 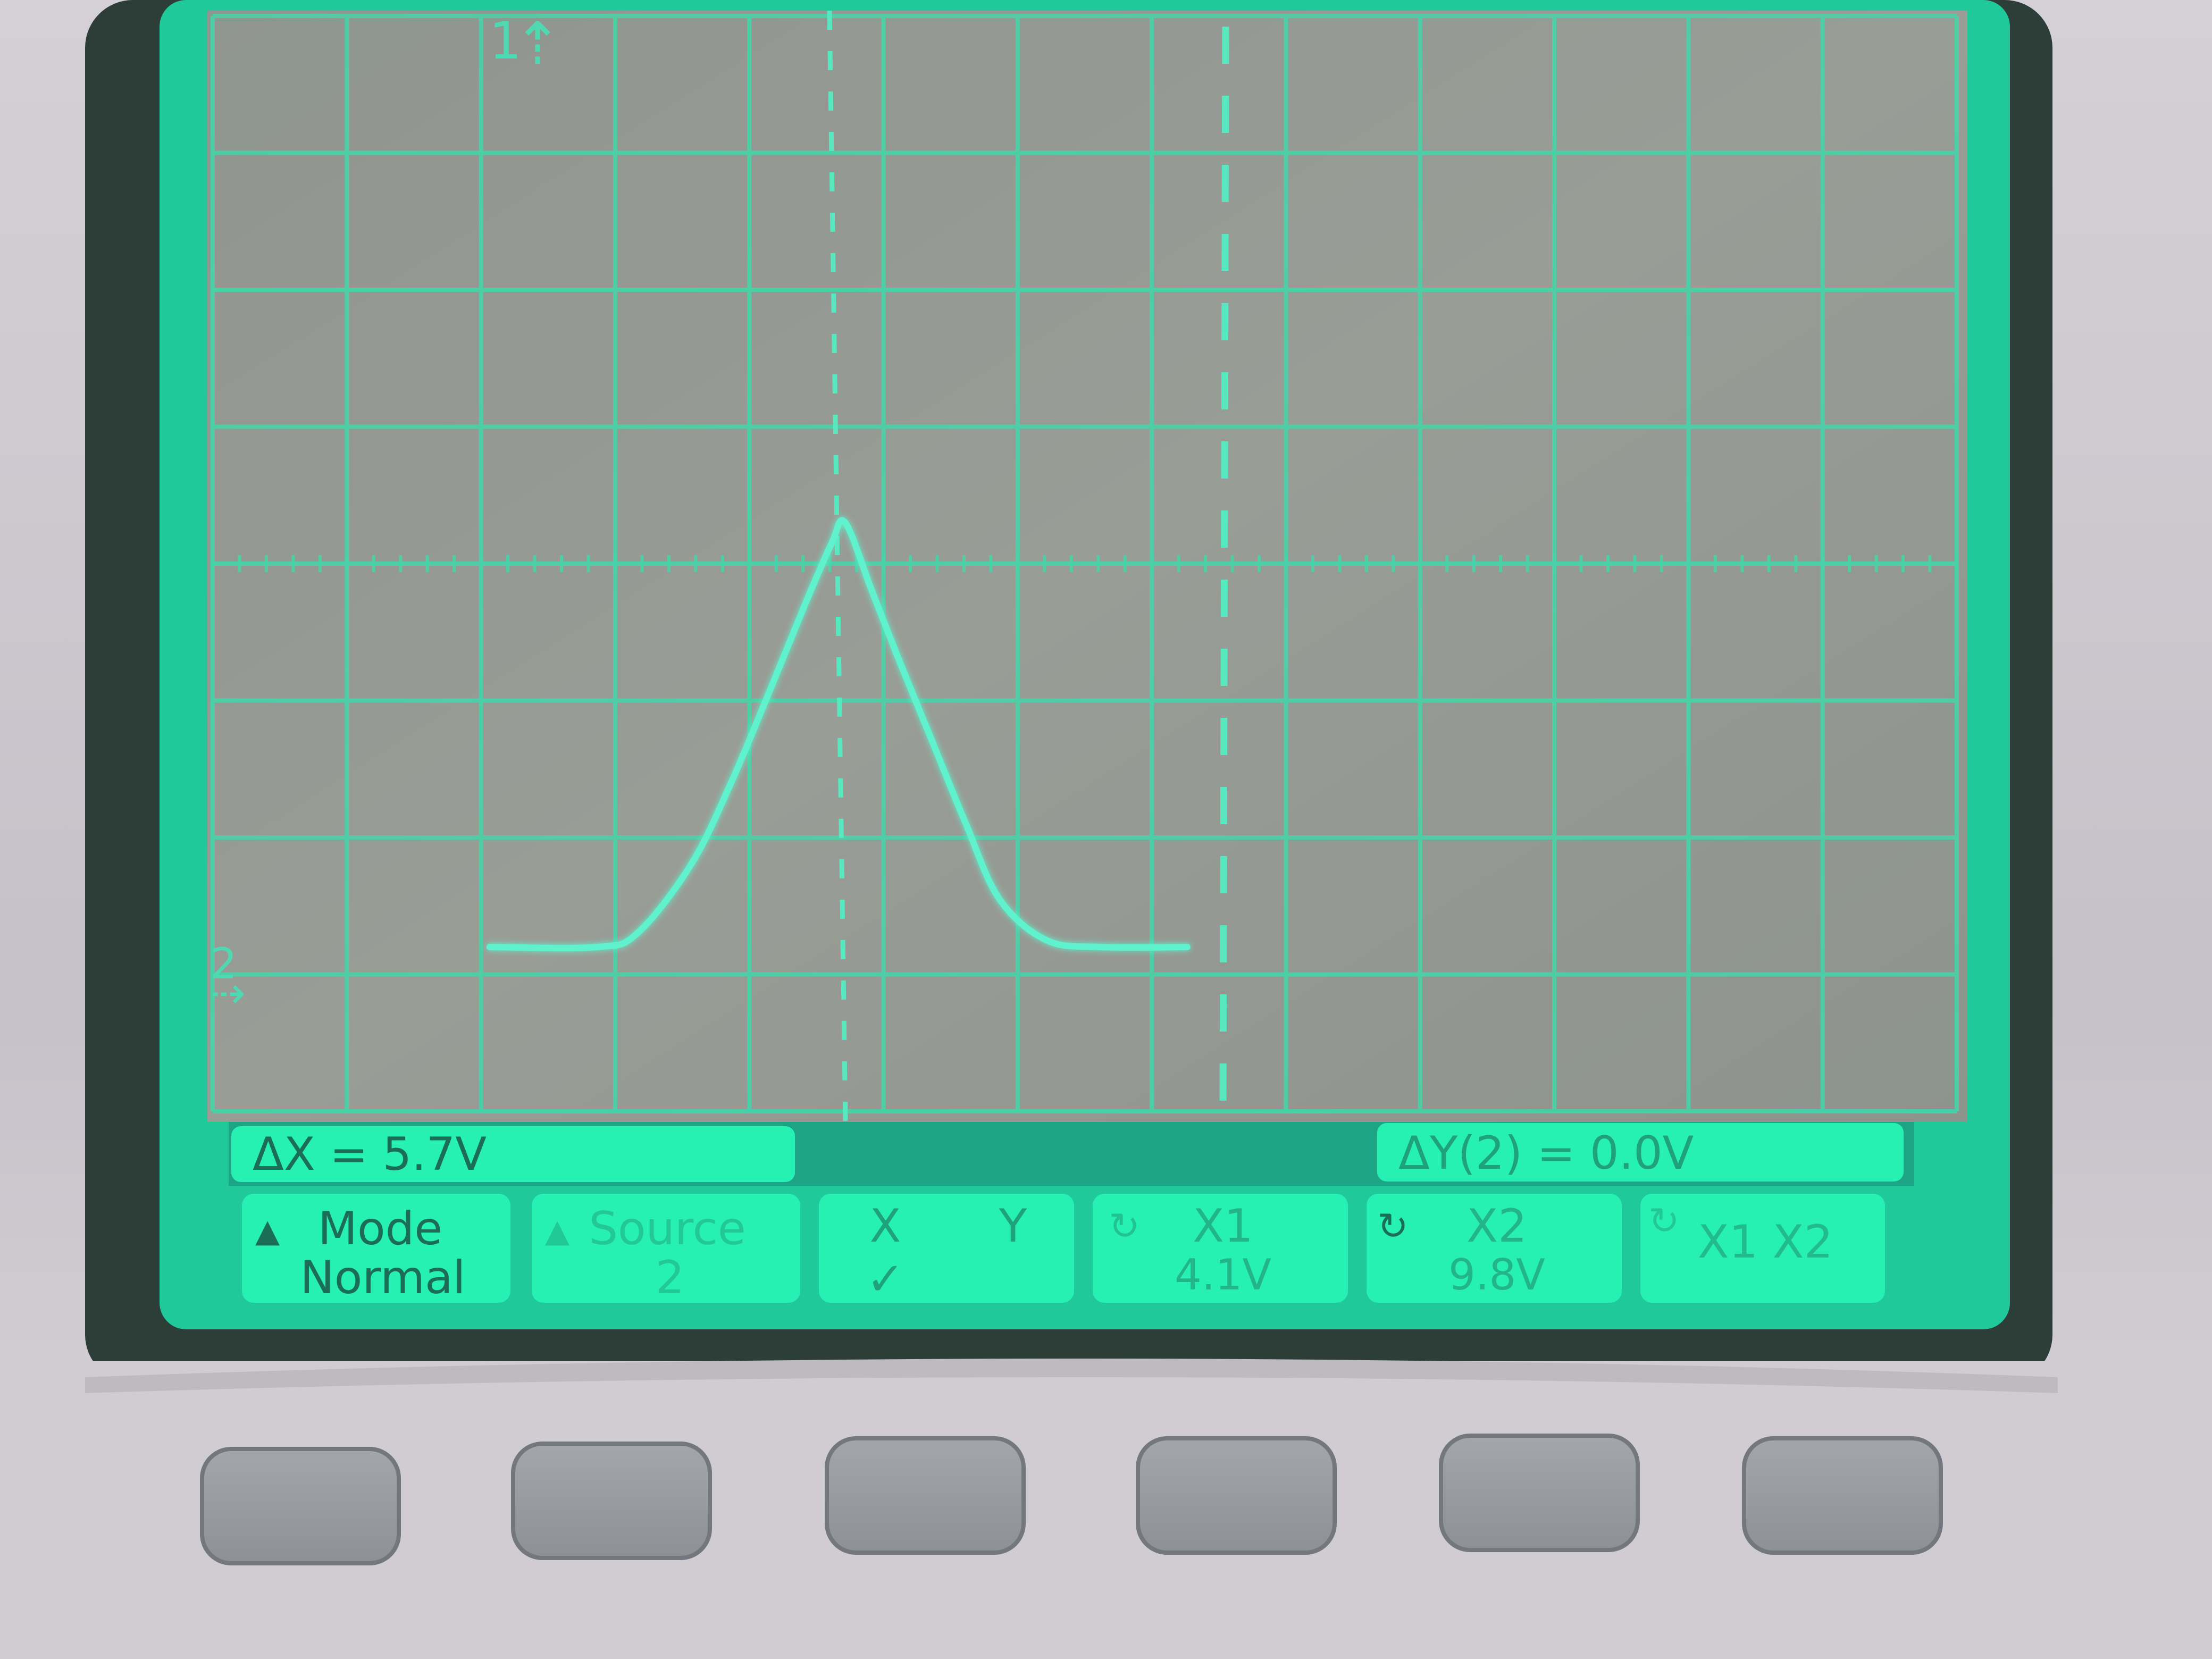 I want to click on softkey-mode: ▲ Mode Normal, so click(x=376, y=1249).